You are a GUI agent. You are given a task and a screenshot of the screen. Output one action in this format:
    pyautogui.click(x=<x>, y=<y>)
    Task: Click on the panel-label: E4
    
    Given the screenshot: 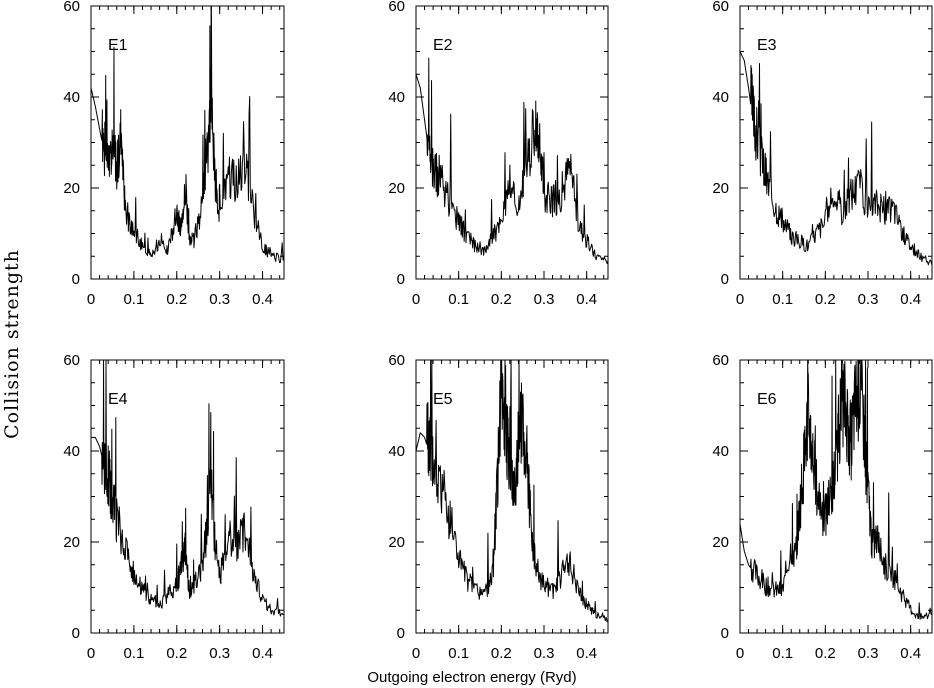 What is the action you would take?
    pyautogui.click(x=118, y=399)
    